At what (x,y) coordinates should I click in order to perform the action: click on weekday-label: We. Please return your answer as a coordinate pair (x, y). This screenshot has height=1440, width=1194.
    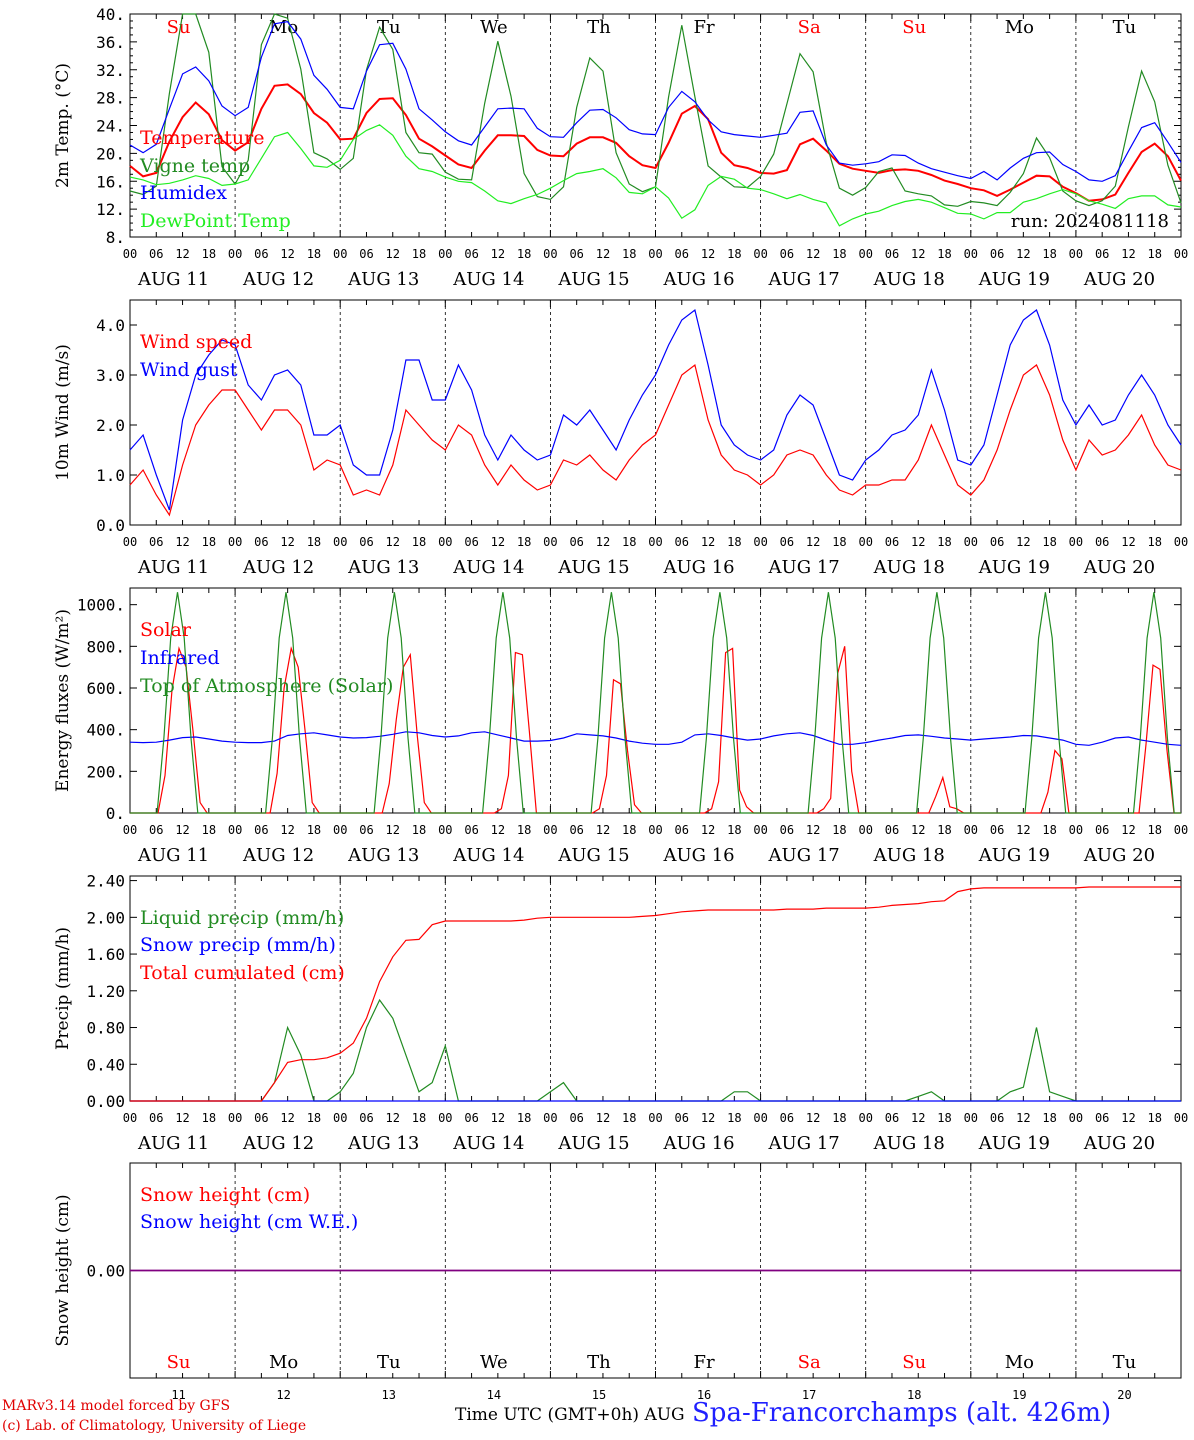
    Looking at the image, I should click on (494, 1362).